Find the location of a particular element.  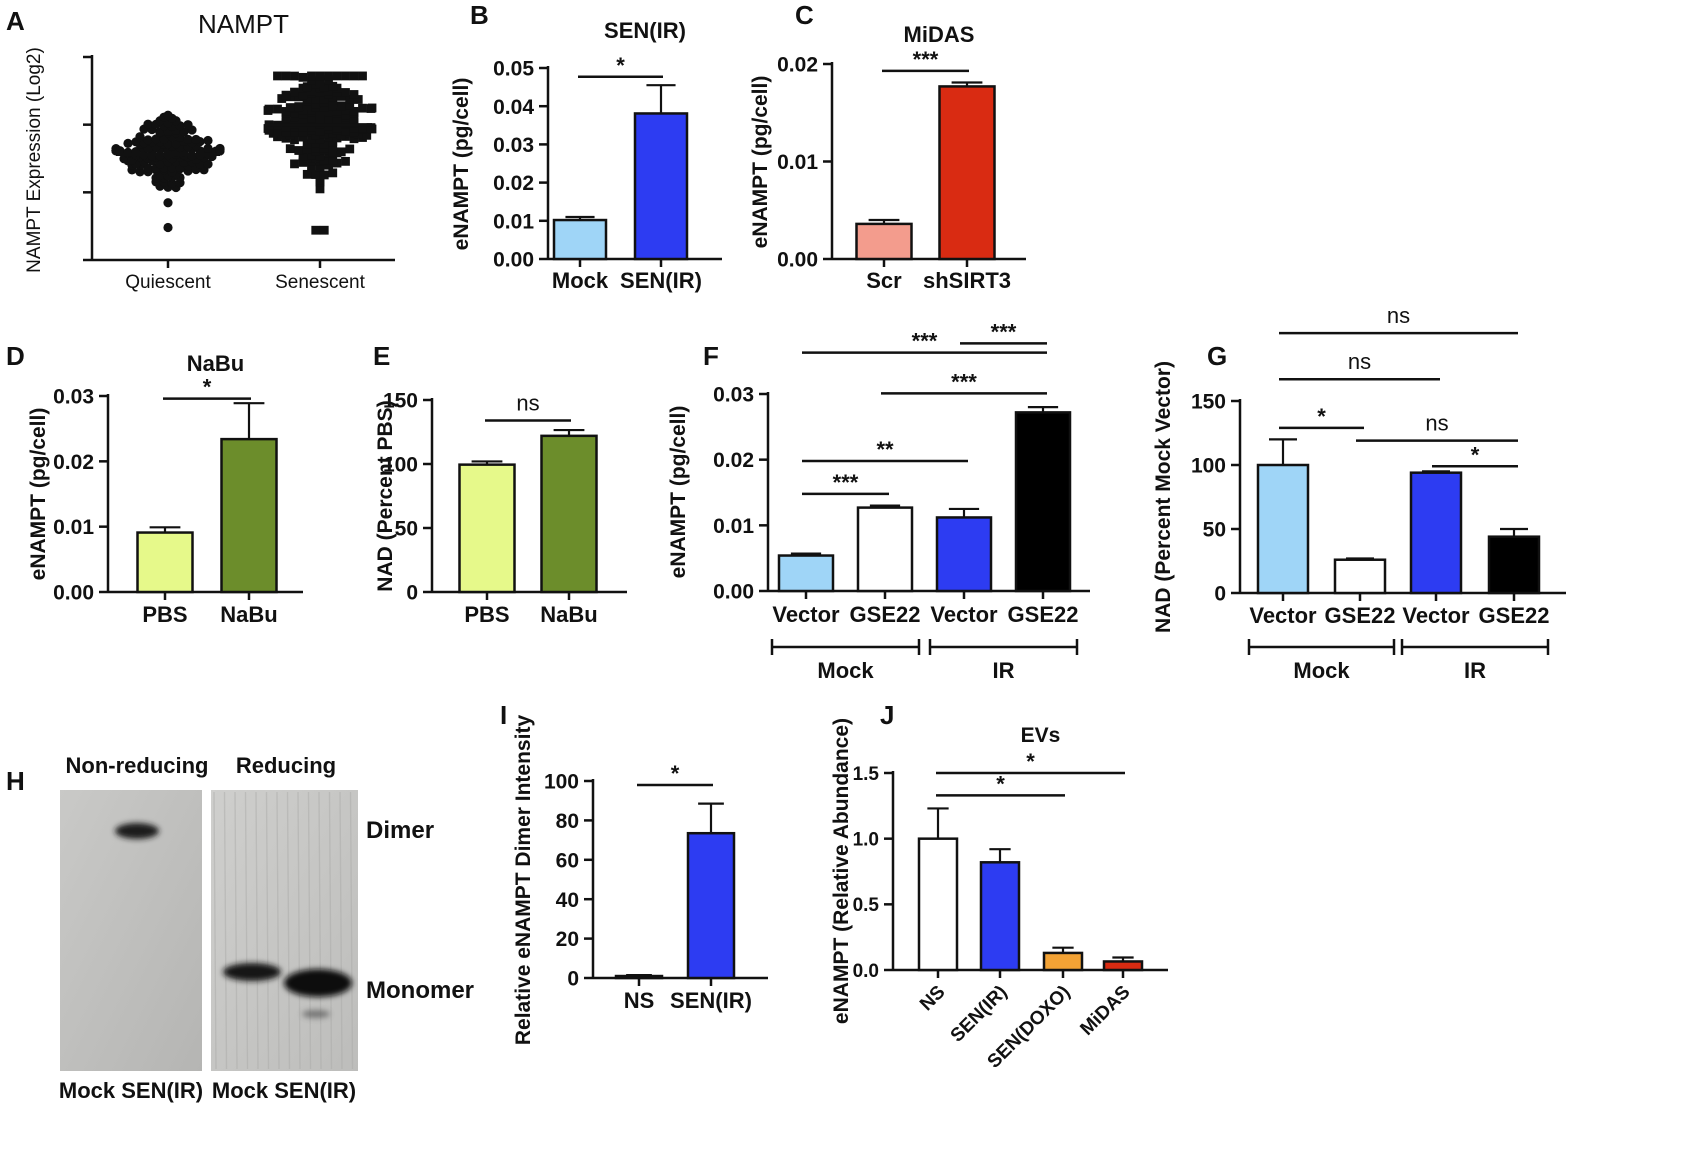

chart-title: MiDAS is located at coordinates (939, 34).